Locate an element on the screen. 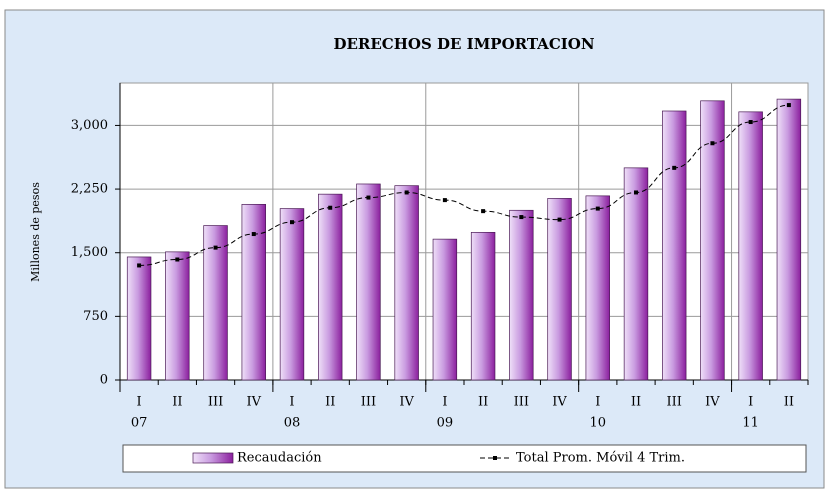  y-tick-label: 0 is located at coordinates (104, 380).